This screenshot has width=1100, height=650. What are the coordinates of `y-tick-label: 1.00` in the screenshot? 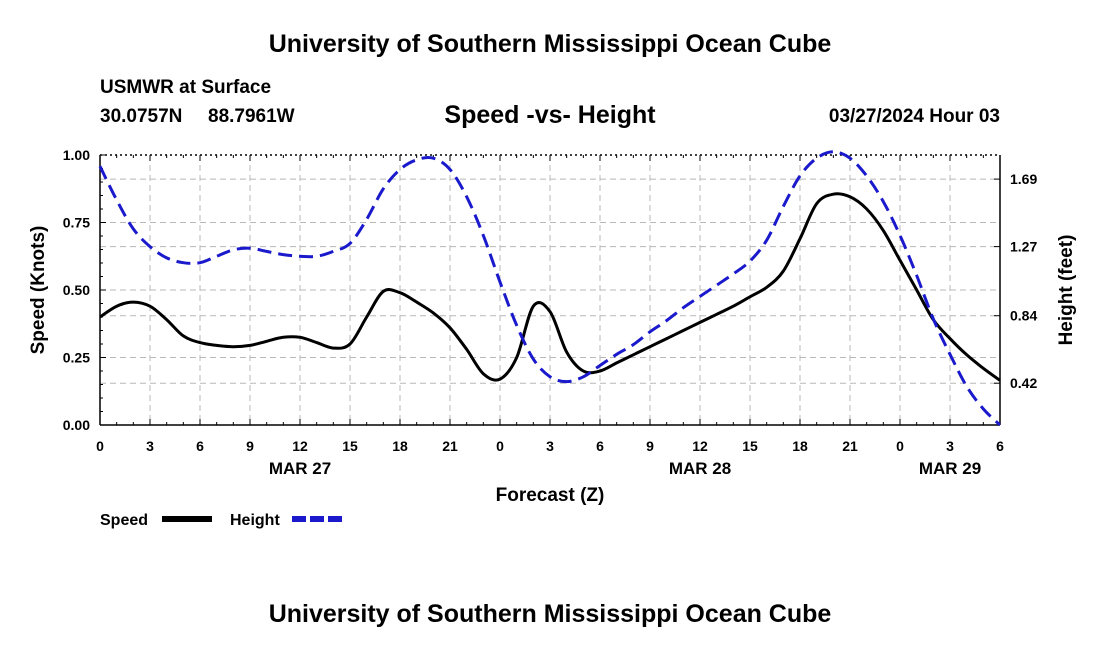 It's located at (76, 155).